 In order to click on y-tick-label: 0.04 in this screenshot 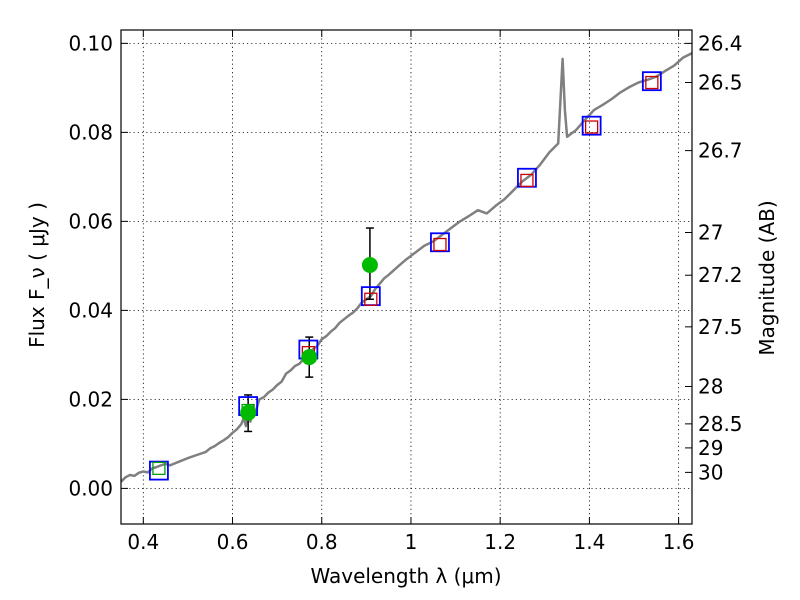, I will do `click(90, 310)`.